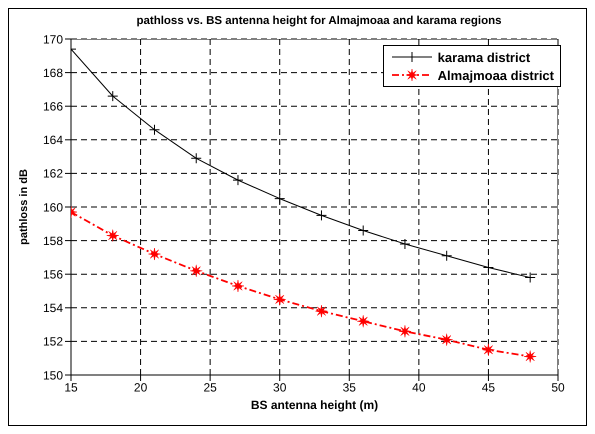 The height and width of the screenshot is (434, 595). Describe the element at coordinates (419, 387) in the screenshot. I see `x-tick-label: 40` at that location.